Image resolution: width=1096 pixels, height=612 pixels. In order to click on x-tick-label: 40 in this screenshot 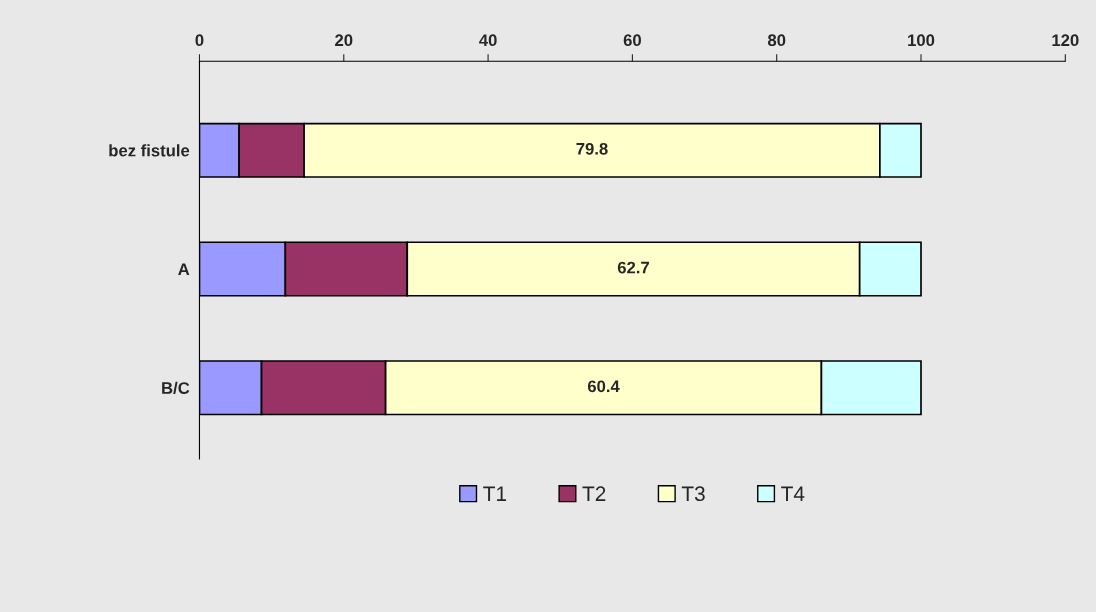, I will do `click(488, 40)`.